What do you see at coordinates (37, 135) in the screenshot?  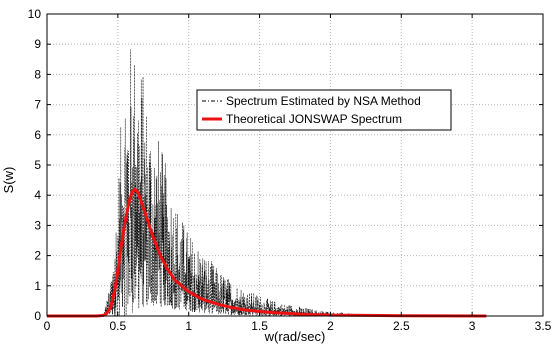 I see `y-tick-label: 6` at bounding box center [37, 135].